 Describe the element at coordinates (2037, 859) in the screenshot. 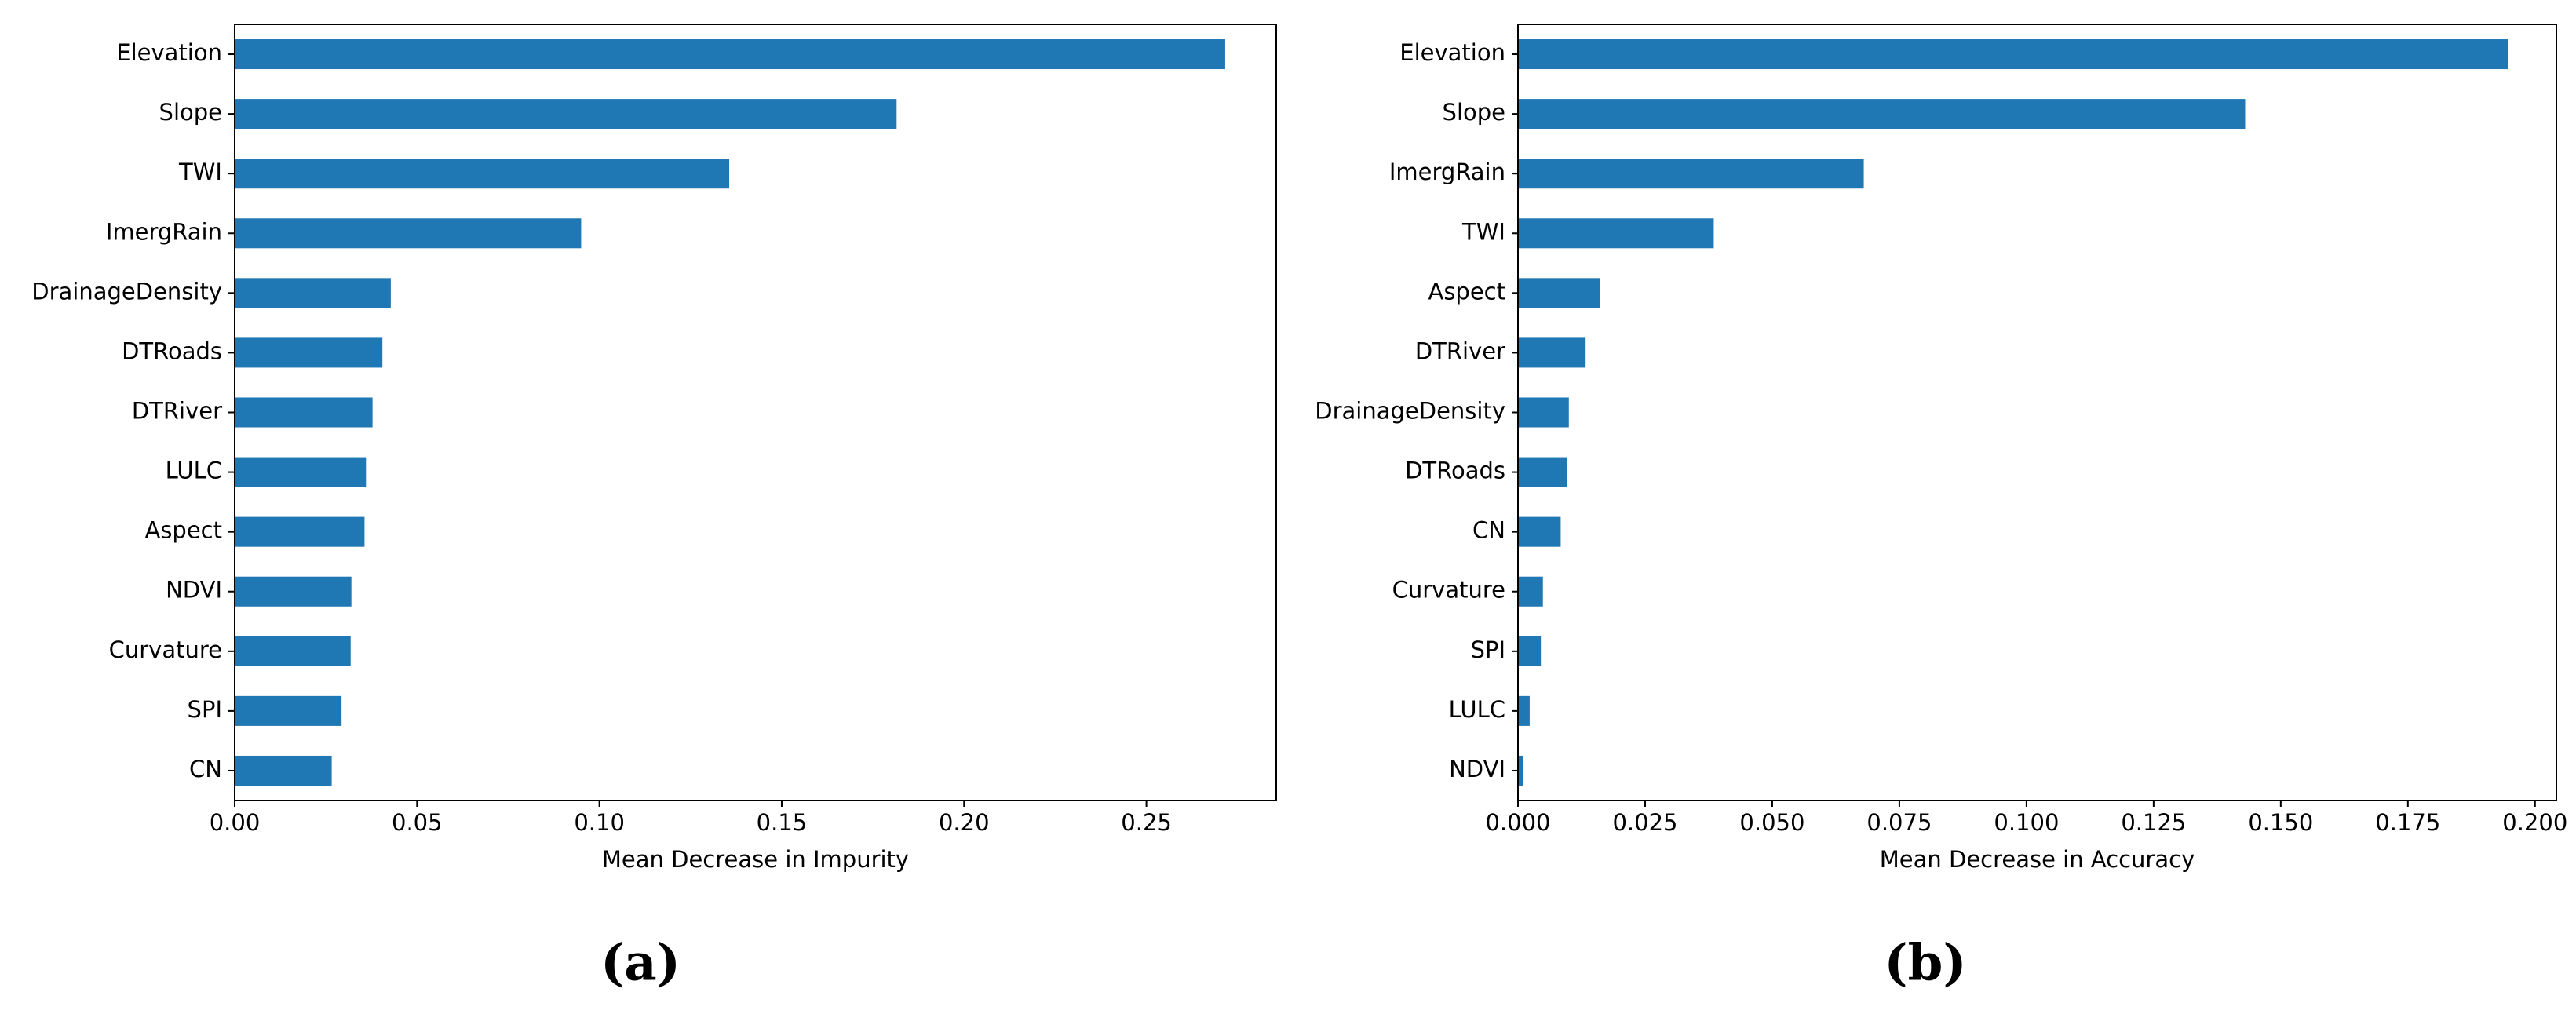

I see `x-axis-label: Mean Decrease in Accuracy` at that location.